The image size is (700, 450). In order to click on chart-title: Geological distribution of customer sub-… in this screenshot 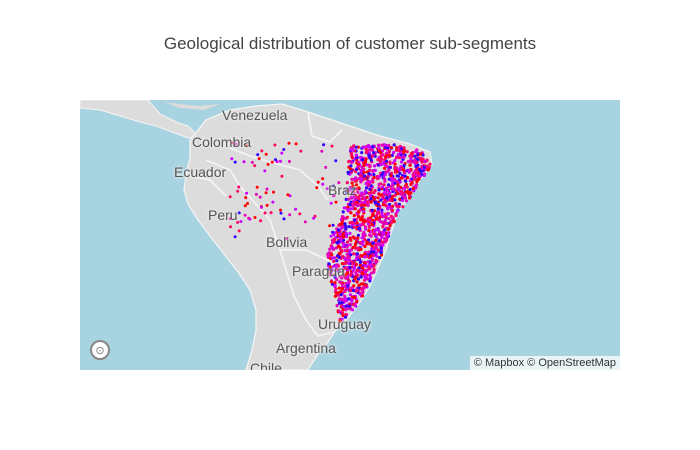, I will do `click(350, 43)`.